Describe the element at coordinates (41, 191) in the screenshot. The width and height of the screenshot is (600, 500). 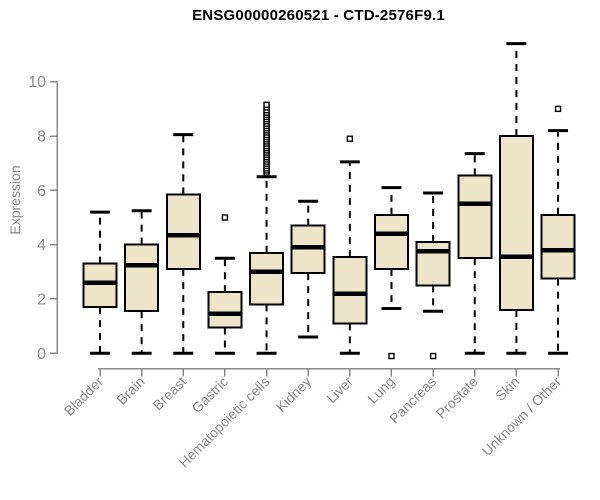
I see `y-tick-label: 6` at that location.